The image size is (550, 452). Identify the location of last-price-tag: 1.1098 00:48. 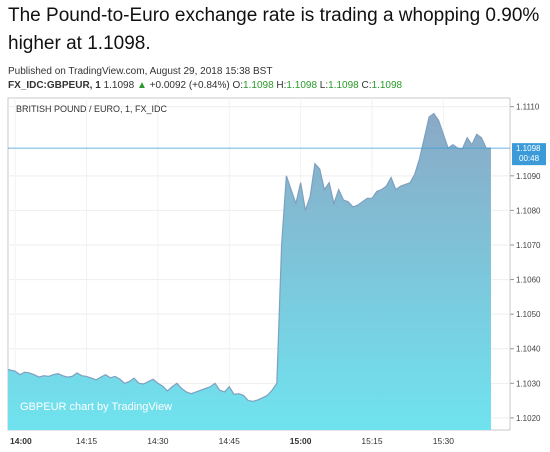
(529, 154).